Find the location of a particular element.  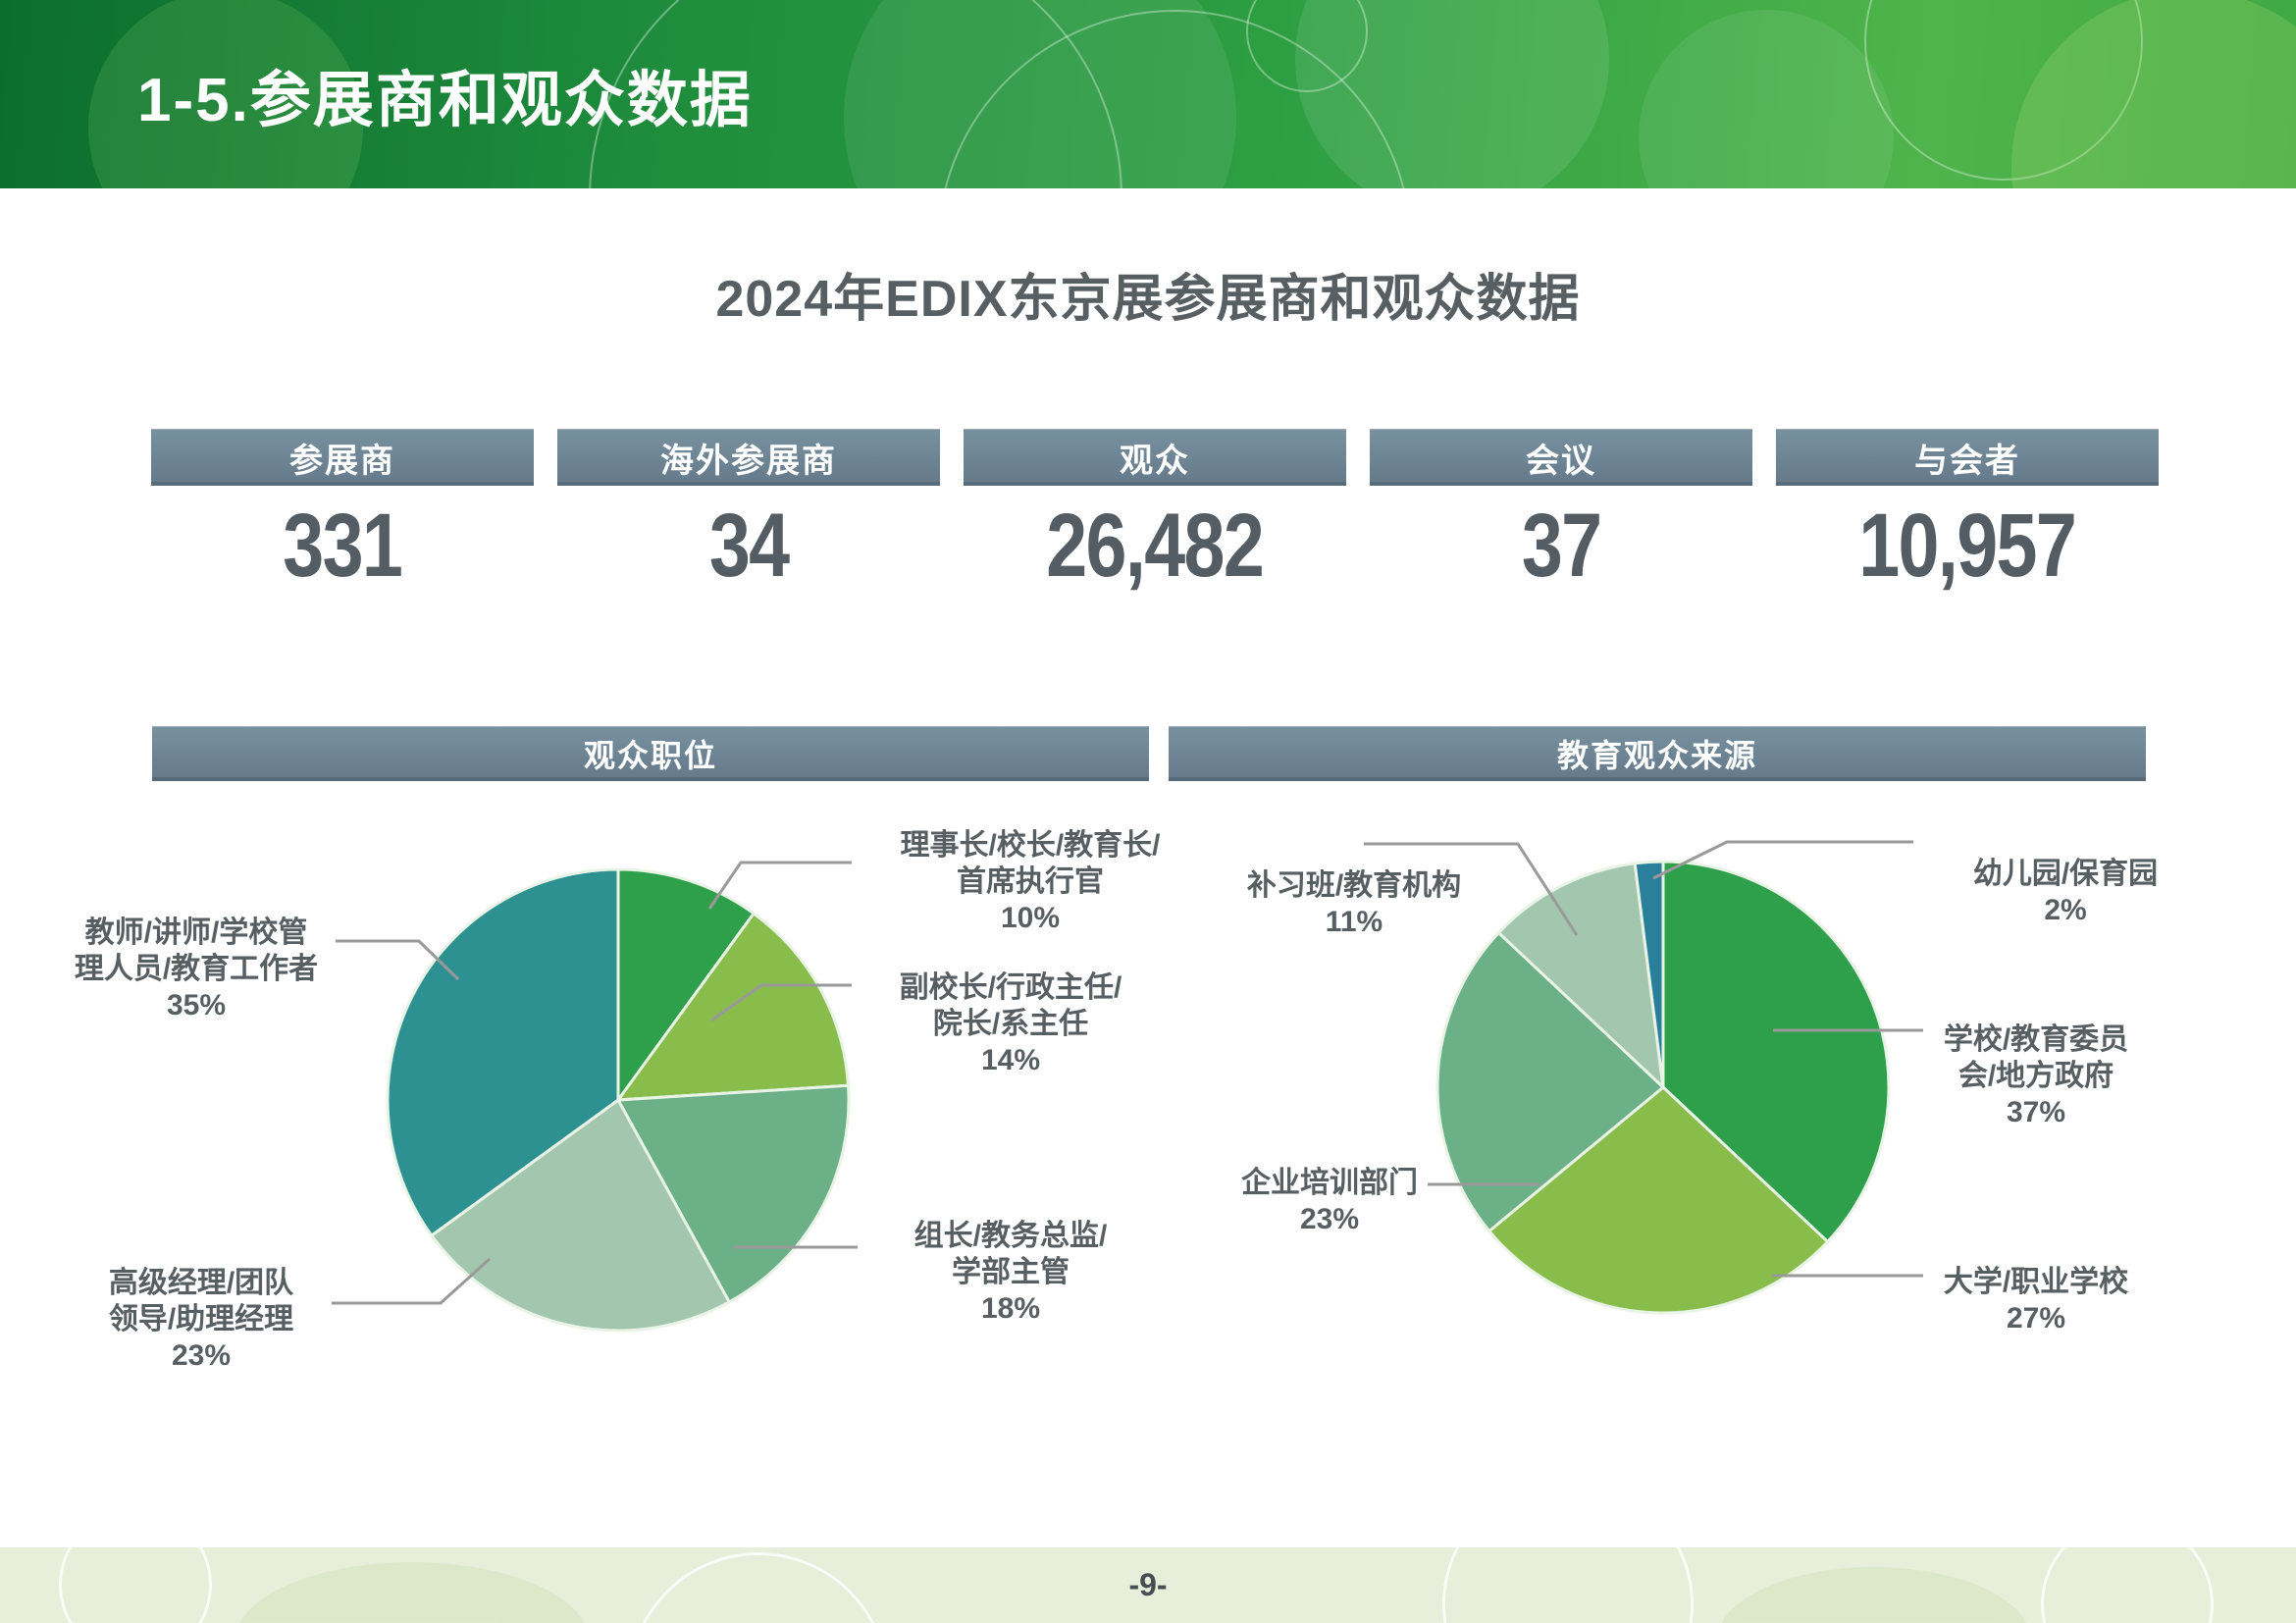

footer-band: -9- is located at coordinates (1148, 1585).